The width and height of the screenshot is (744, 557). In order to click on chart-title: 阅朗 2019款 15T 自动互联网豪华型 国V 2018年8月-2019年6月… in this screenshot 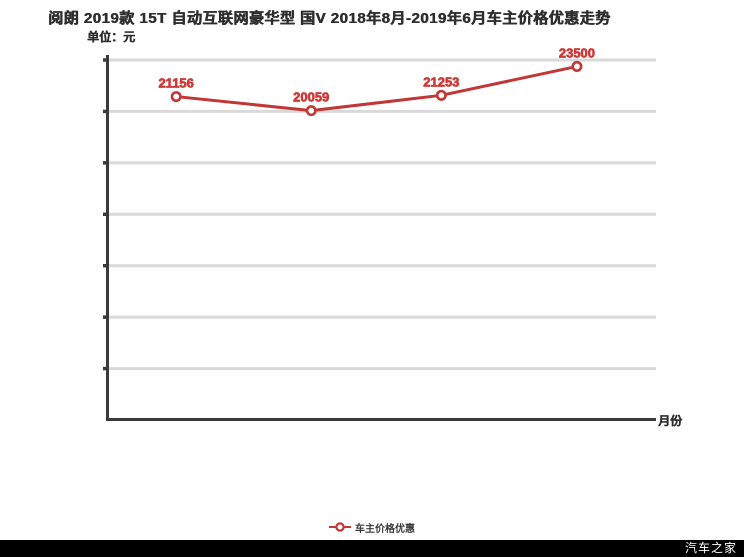, I will do `click(329, 18)`.